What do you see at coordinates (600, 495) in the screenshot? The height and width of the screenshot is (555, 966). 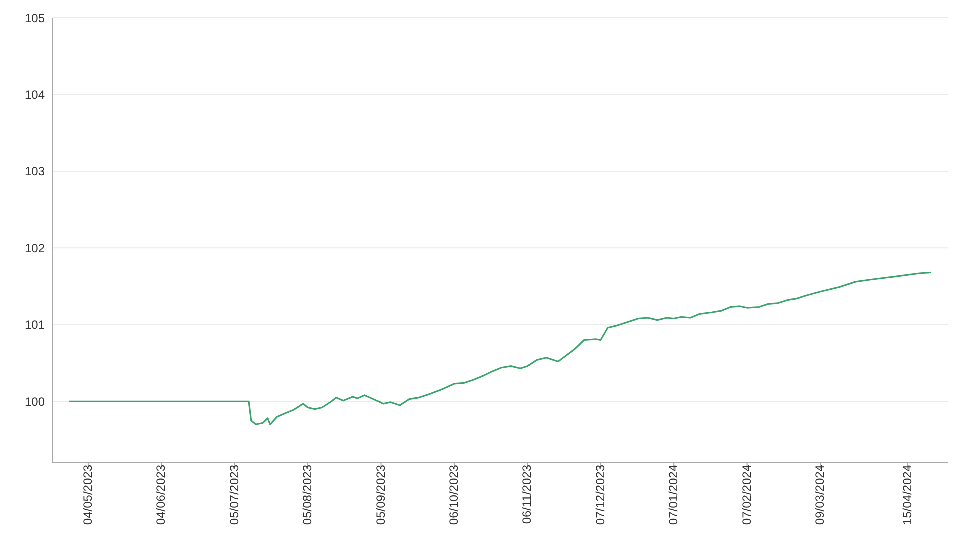 I see `x-tick-label: 07/12/2023` at bounding box center [600, 495].